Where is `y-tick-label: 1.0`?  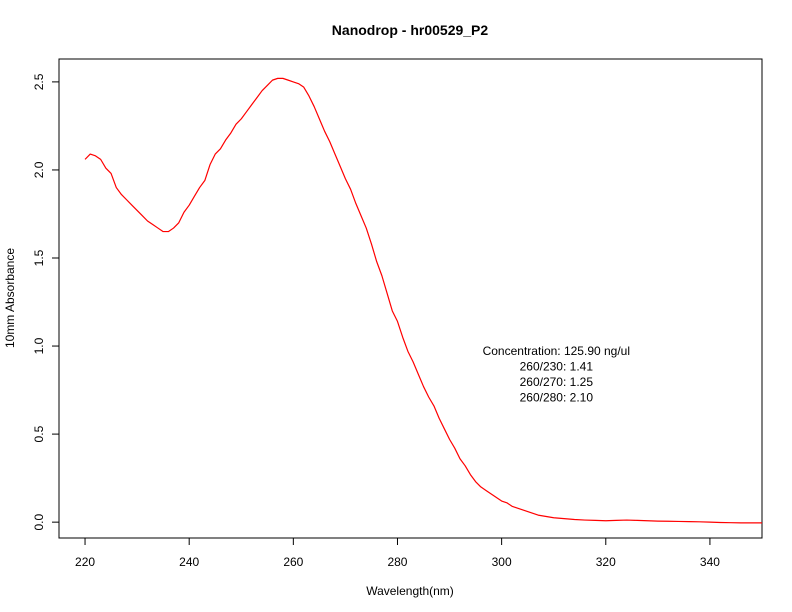
y-tick-label: 1.0 is located at coordinates (39, 345).